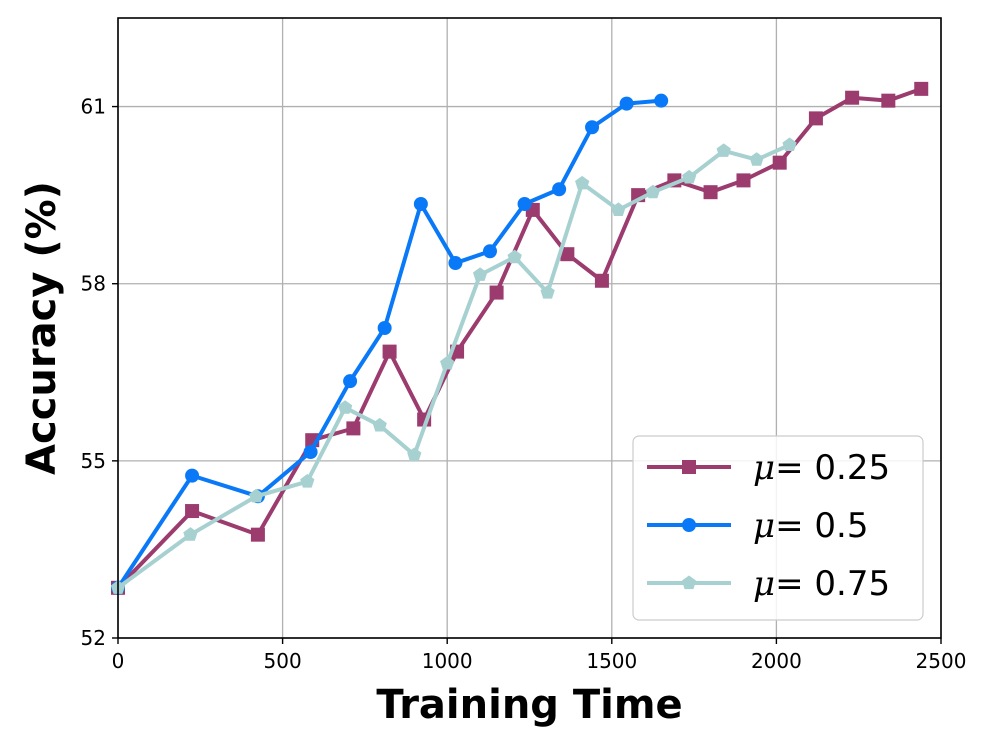 This screenshot has height=747, width=997. Describe the element at coordinates (93, 461) in the screenshot. I see `y-tick-label: 55` at that location.